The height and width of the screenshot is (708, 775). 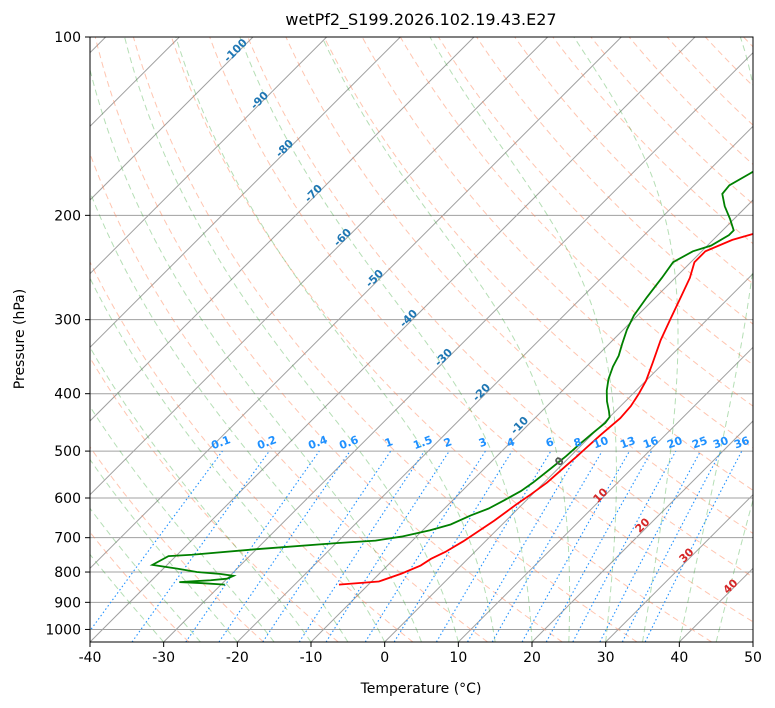 What do you see at coordinates (674, 443) in the screenshot?
I see `mixing-ratio-label: 20` at bounding box center [674, 443].